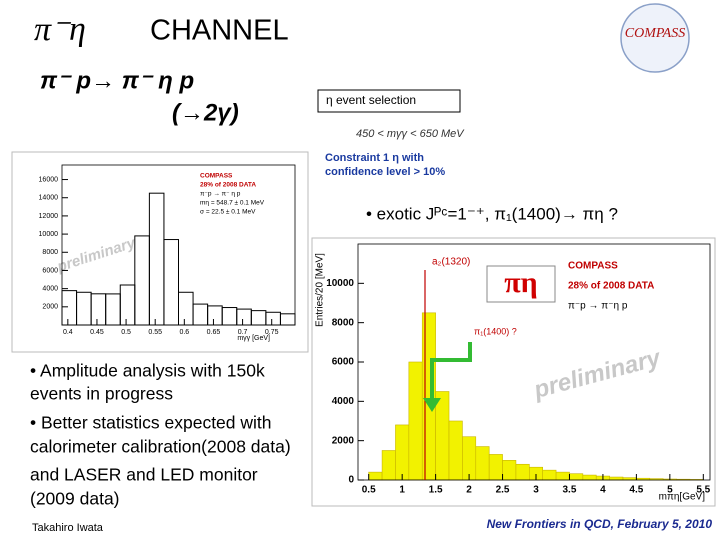 This screenshot has height=540, width=720. What do you see at coordinates (451, 262) in the screenshot?
I see `annotation: a₂(1320)` at bounding box center [451, 262].